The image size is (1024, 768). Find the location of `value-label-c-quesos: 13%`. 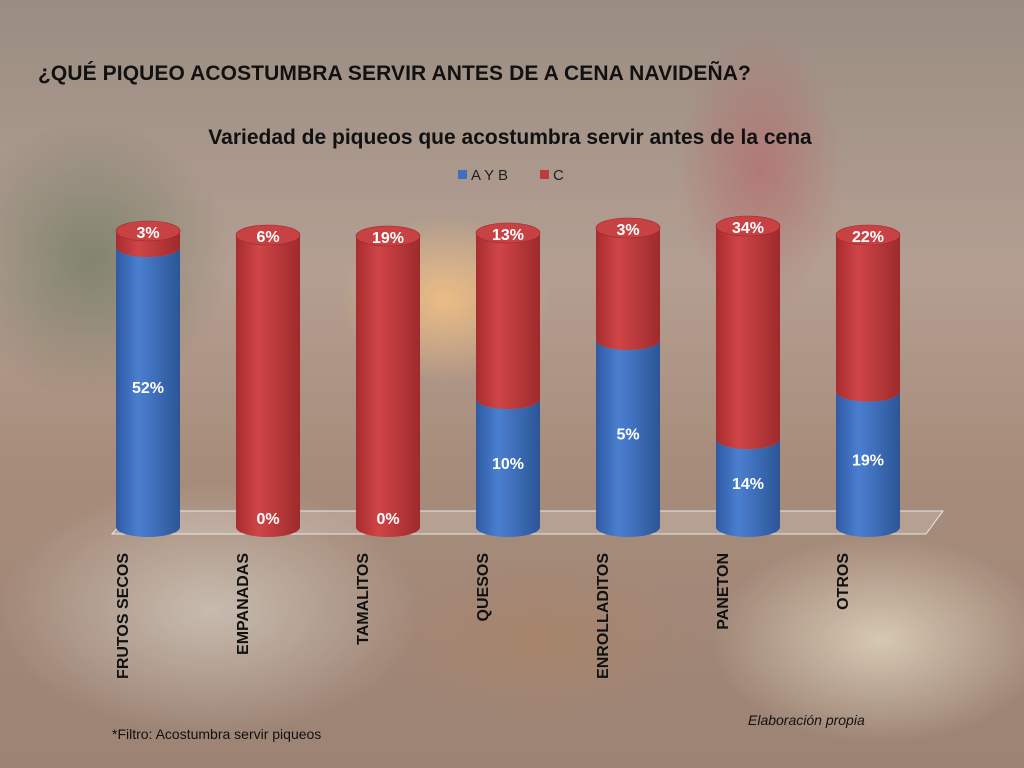

value-label-c-quesos: 13% is located at coordinates (508, 235).